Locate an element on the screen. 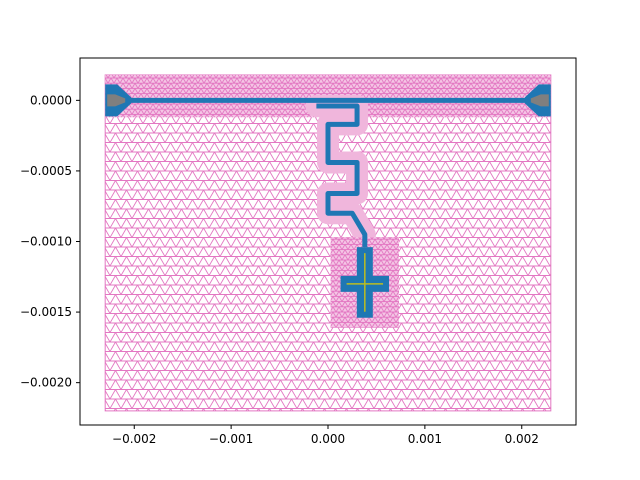  y-axis-ticks: 0.0000 −0.0005 −0.0010 −0.0015 −0.0020 is located at coordinates (50, 241).